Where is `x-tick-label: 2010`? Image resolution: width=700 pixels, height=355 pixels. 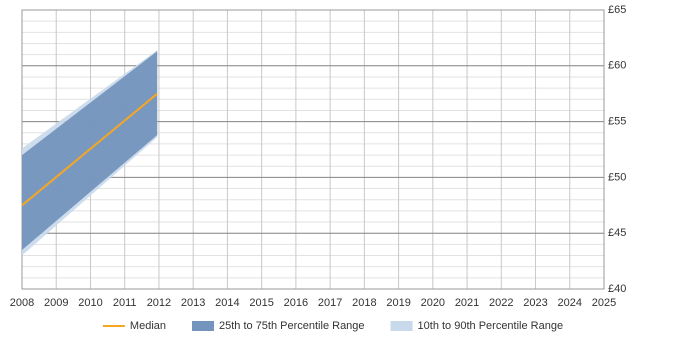 x-tick-label: 2010 is located at coordinates (90, 303).